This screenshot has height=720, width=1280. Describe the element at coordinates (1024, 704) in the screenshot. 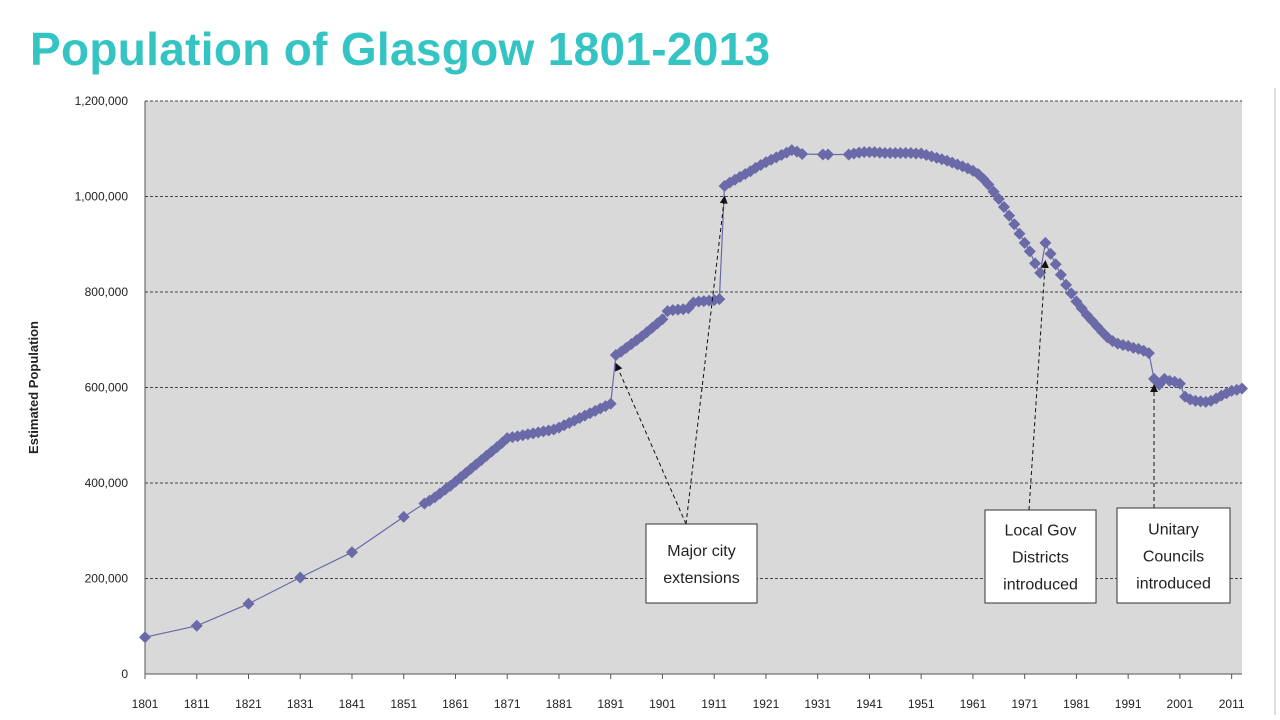

I see `x-tick-label: 1971` at that location.